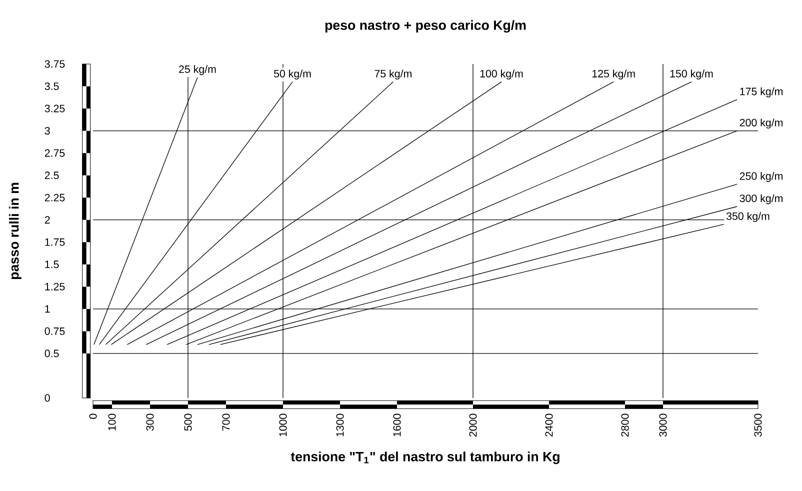  Describe the element at coordinates (613, 75) in the screenshot. I see `series-label: 125 kg/m` at that location.